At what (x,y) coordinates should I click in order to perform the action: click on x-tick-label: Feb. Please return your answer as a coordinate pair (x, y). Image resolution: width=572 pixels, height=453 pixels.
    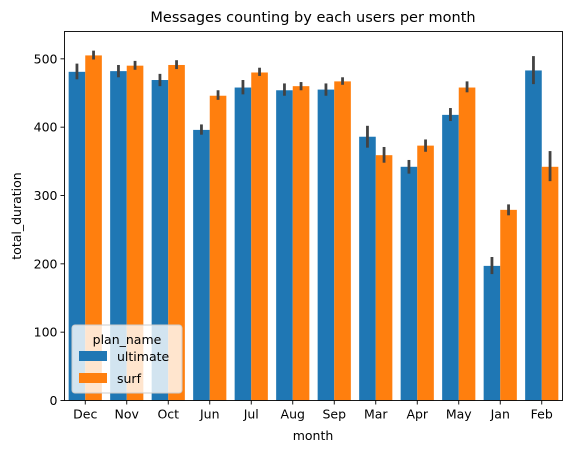
    Looking at the image, I should click on (542, 414).